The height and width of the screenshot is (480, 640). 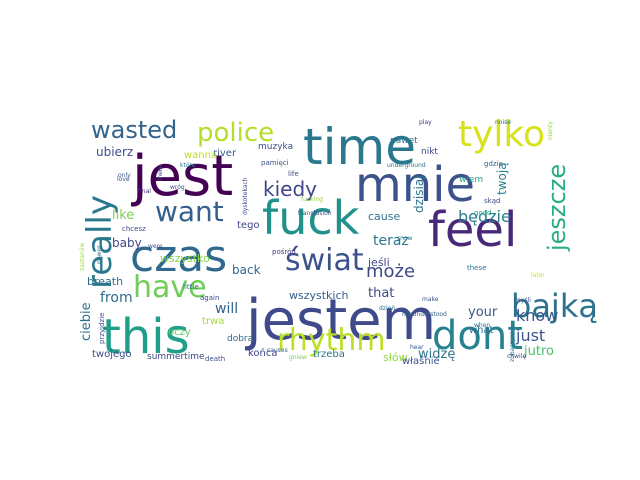 I want to click on word-trzeba: trzeba, so click(x=329, y=354).